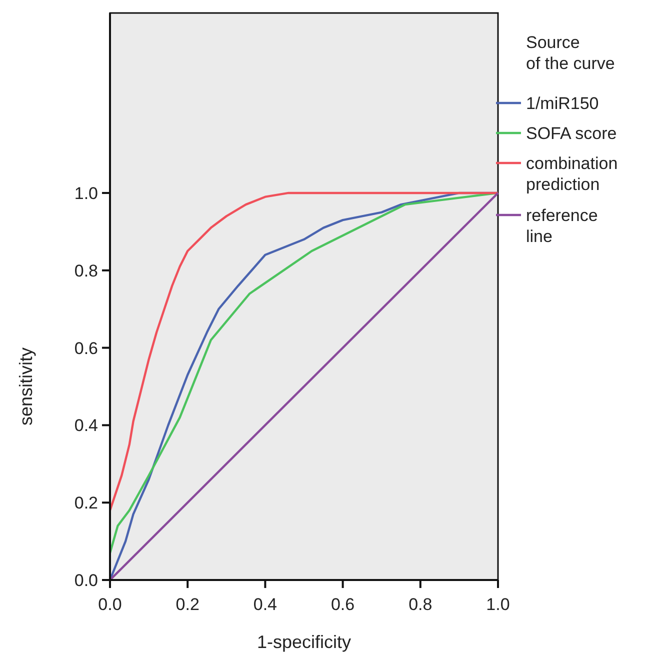  I want to click on x-axis-title: 1-specificity, so click(304, 642).